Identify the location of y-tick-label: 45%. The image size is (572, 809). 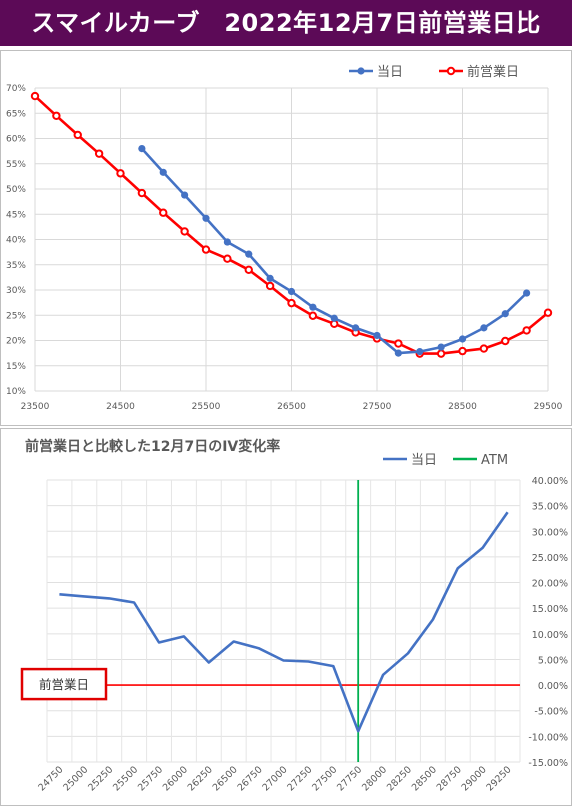
(16, 215).